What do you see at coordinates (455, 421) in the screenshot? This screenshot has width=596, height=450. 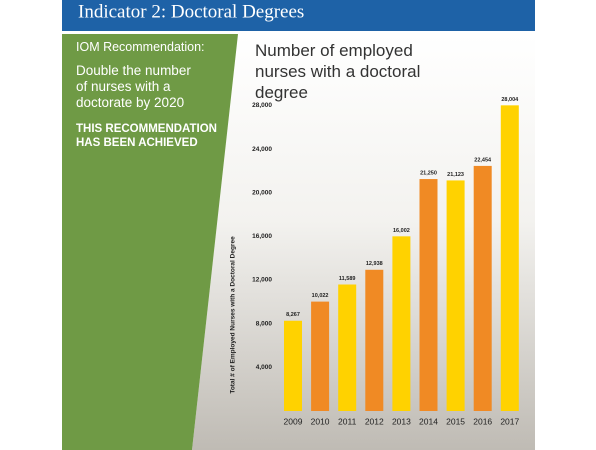 I see `x-tick-label: 2015` at bounding box center [455, 421].